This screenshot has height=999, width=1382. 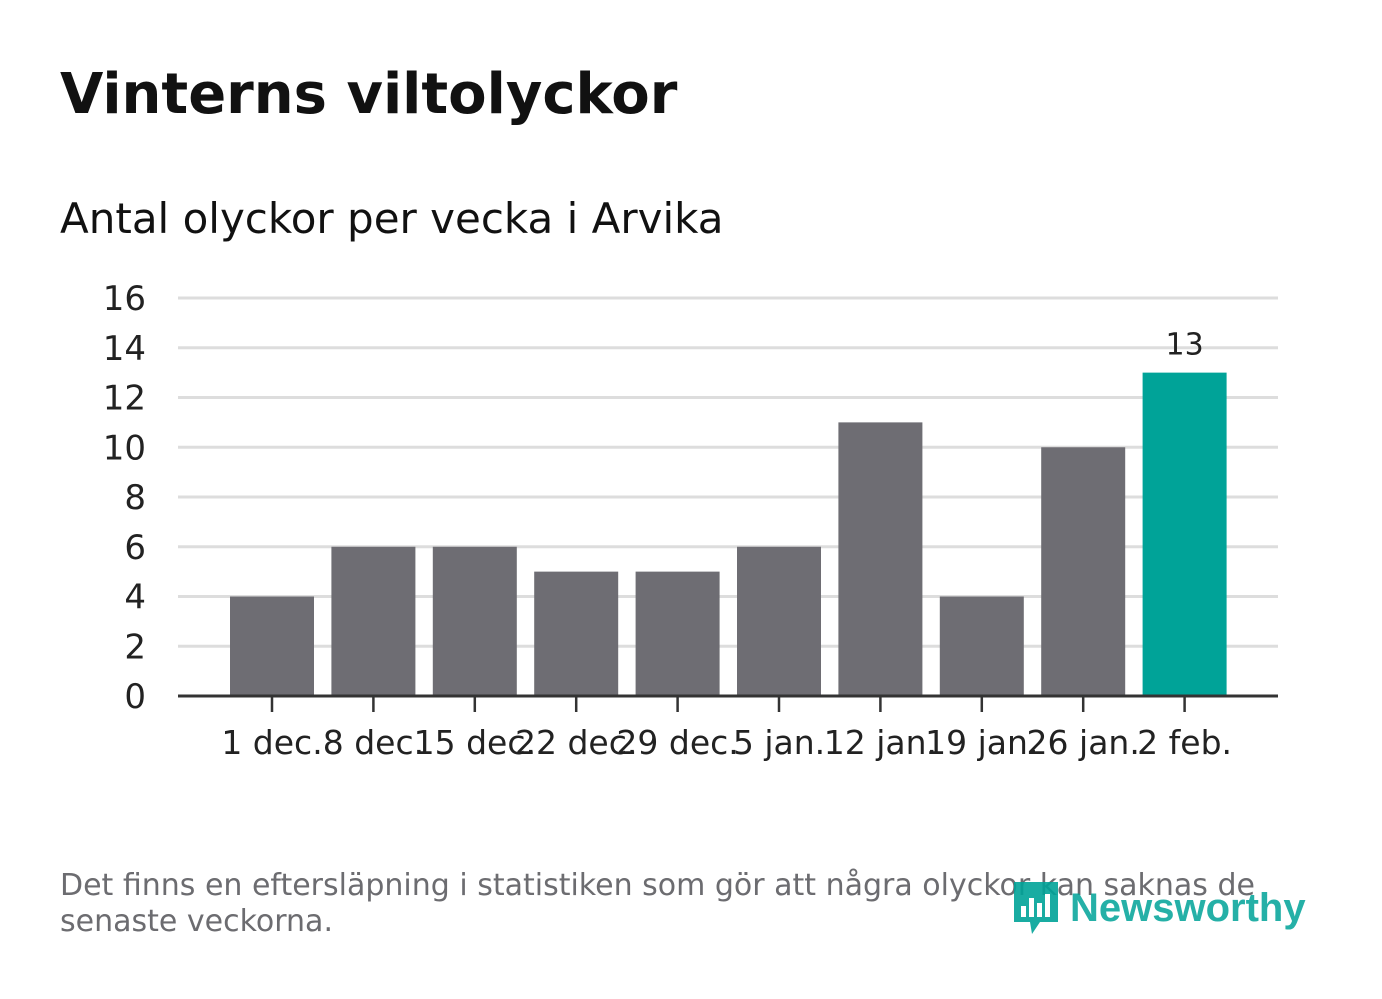 What do you see at coordinates (880, 742) in the screenshot?
I see `x-tick-label: 12 jan.` at bounding box center [880, 742].